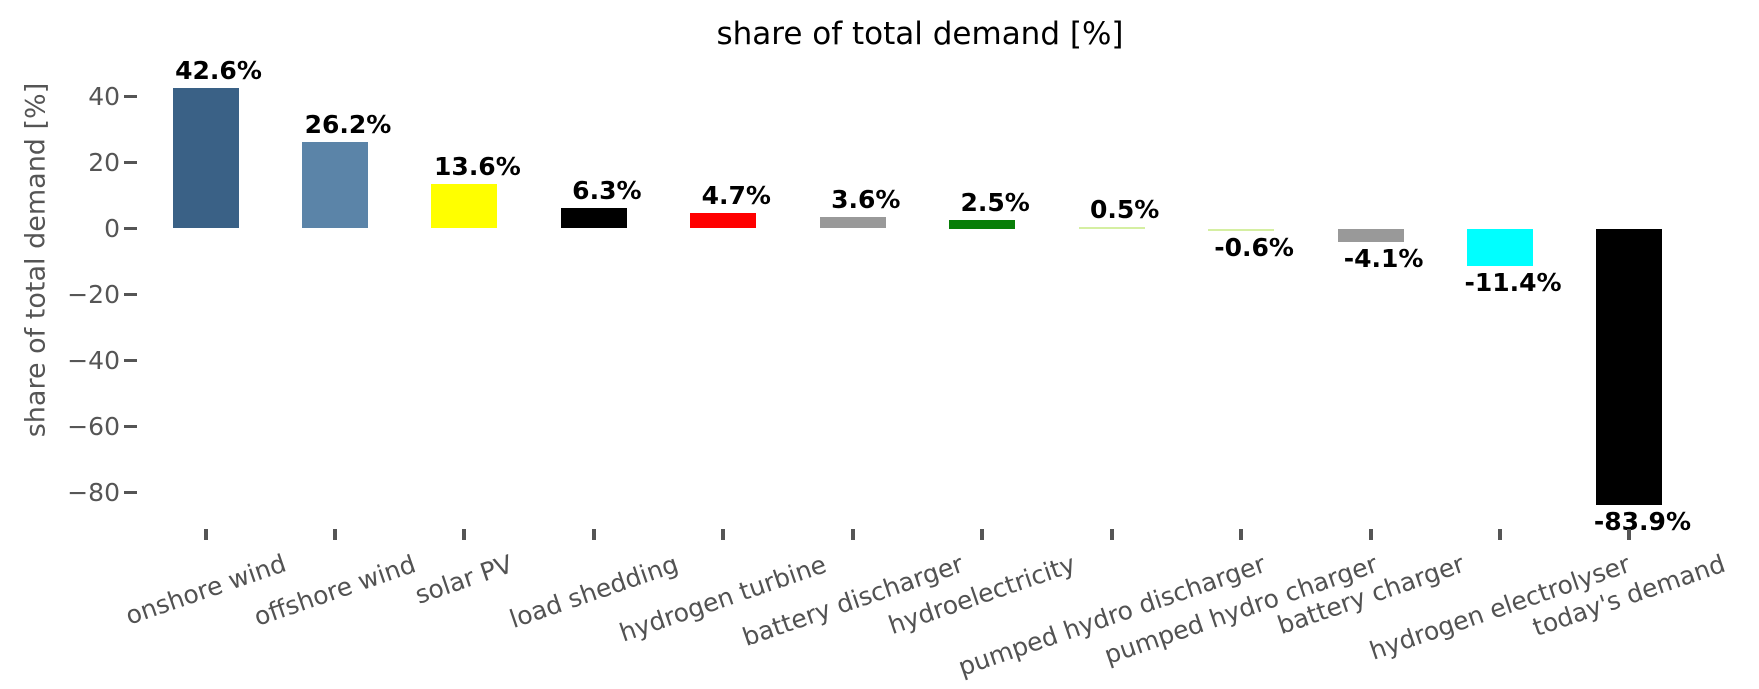  I want to click on bar-hydroelectricity, so click(982, 224).